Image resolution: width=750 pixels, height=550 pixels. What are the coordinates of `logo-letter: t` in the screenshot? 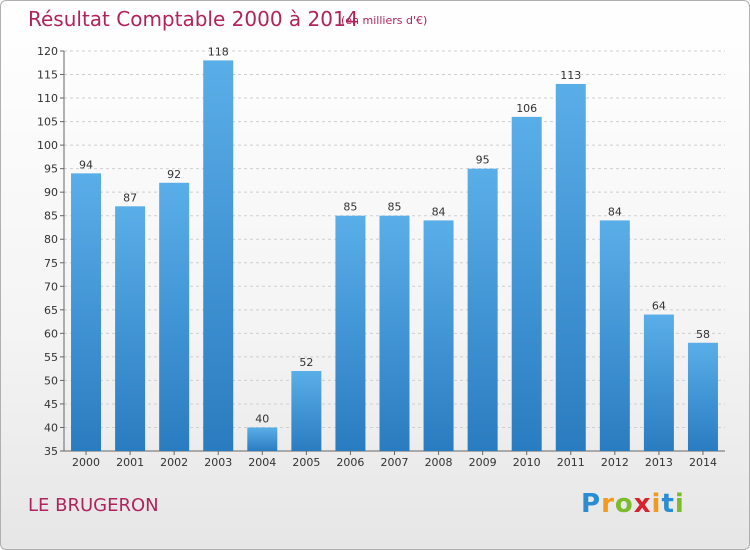 It's located at (668, 504).